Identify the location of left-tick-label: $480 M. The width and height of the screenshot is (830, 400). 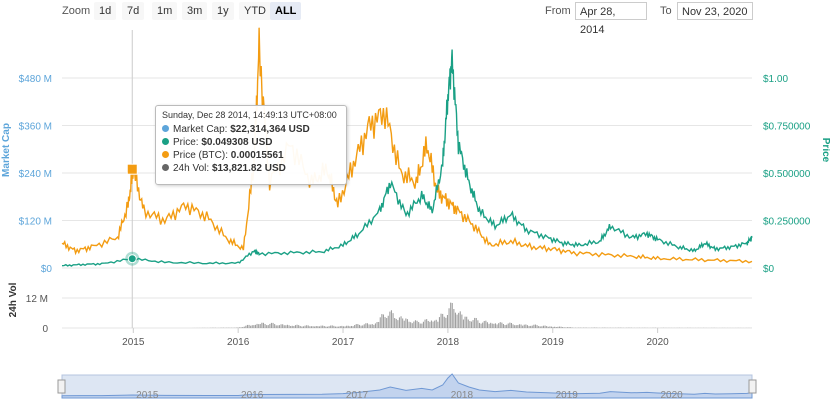
(35, 79).